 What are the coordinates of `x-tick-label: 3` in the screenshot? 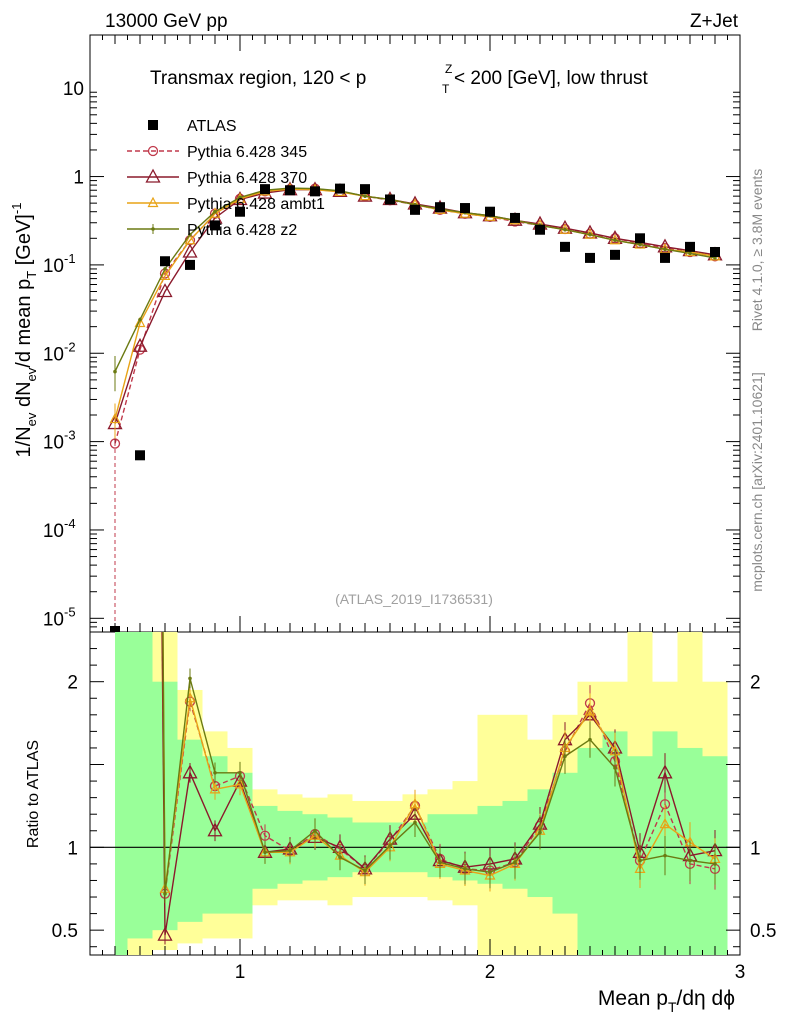 It's located at (740, 972).